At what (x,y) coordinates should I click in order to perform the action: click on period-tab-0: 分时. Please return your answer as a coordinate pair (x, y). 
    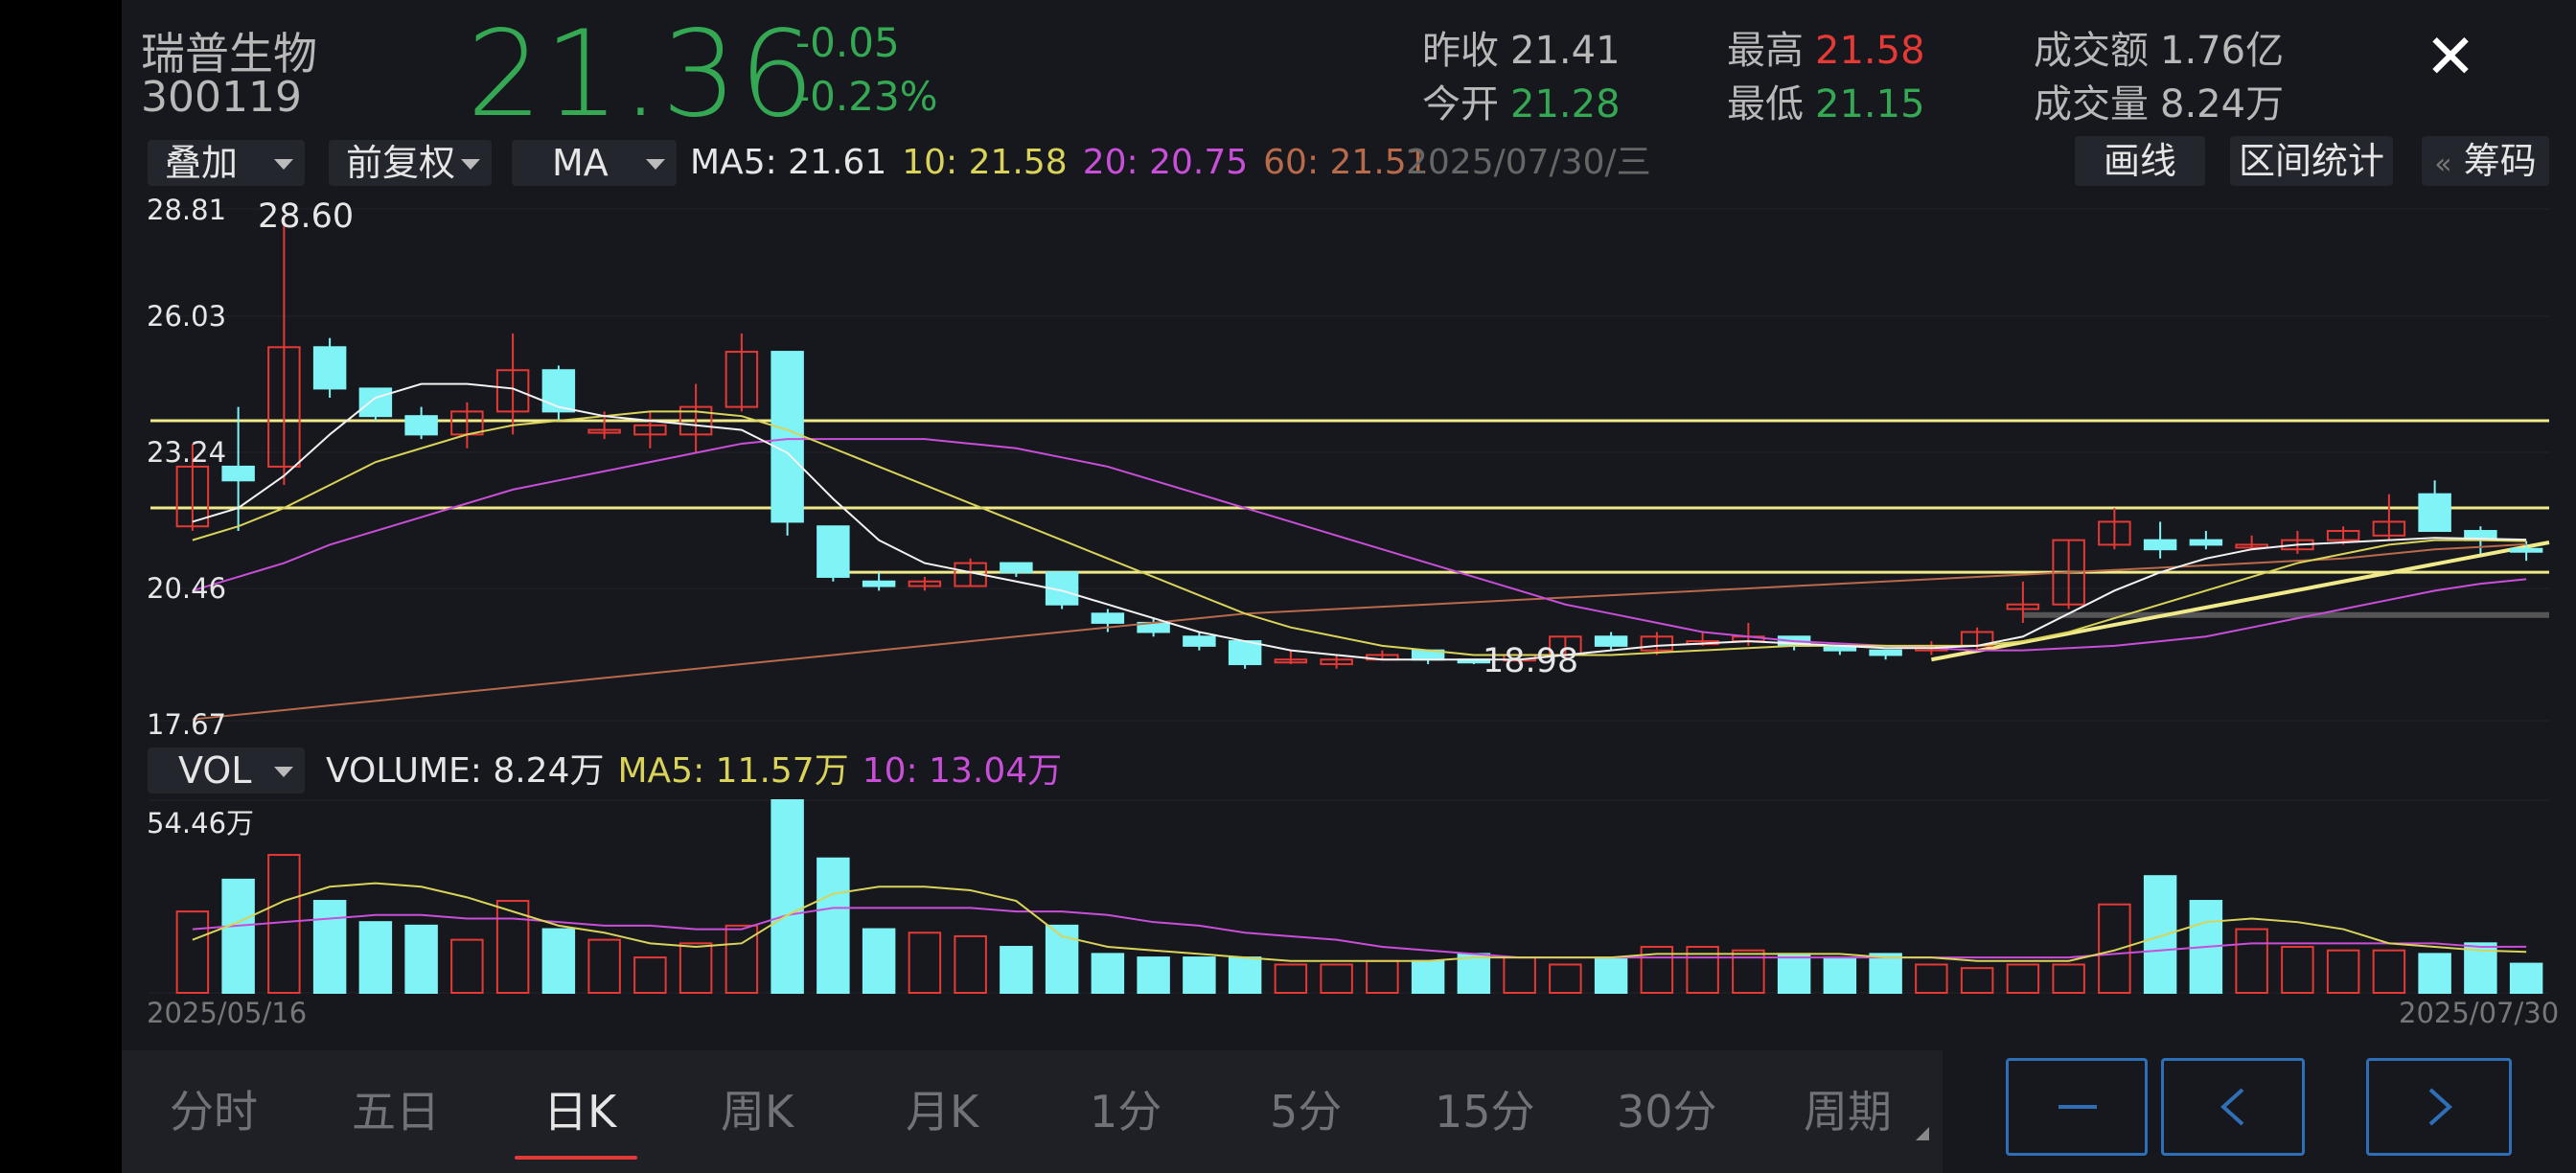
    Looking at the image, I should click on (214, 1112).